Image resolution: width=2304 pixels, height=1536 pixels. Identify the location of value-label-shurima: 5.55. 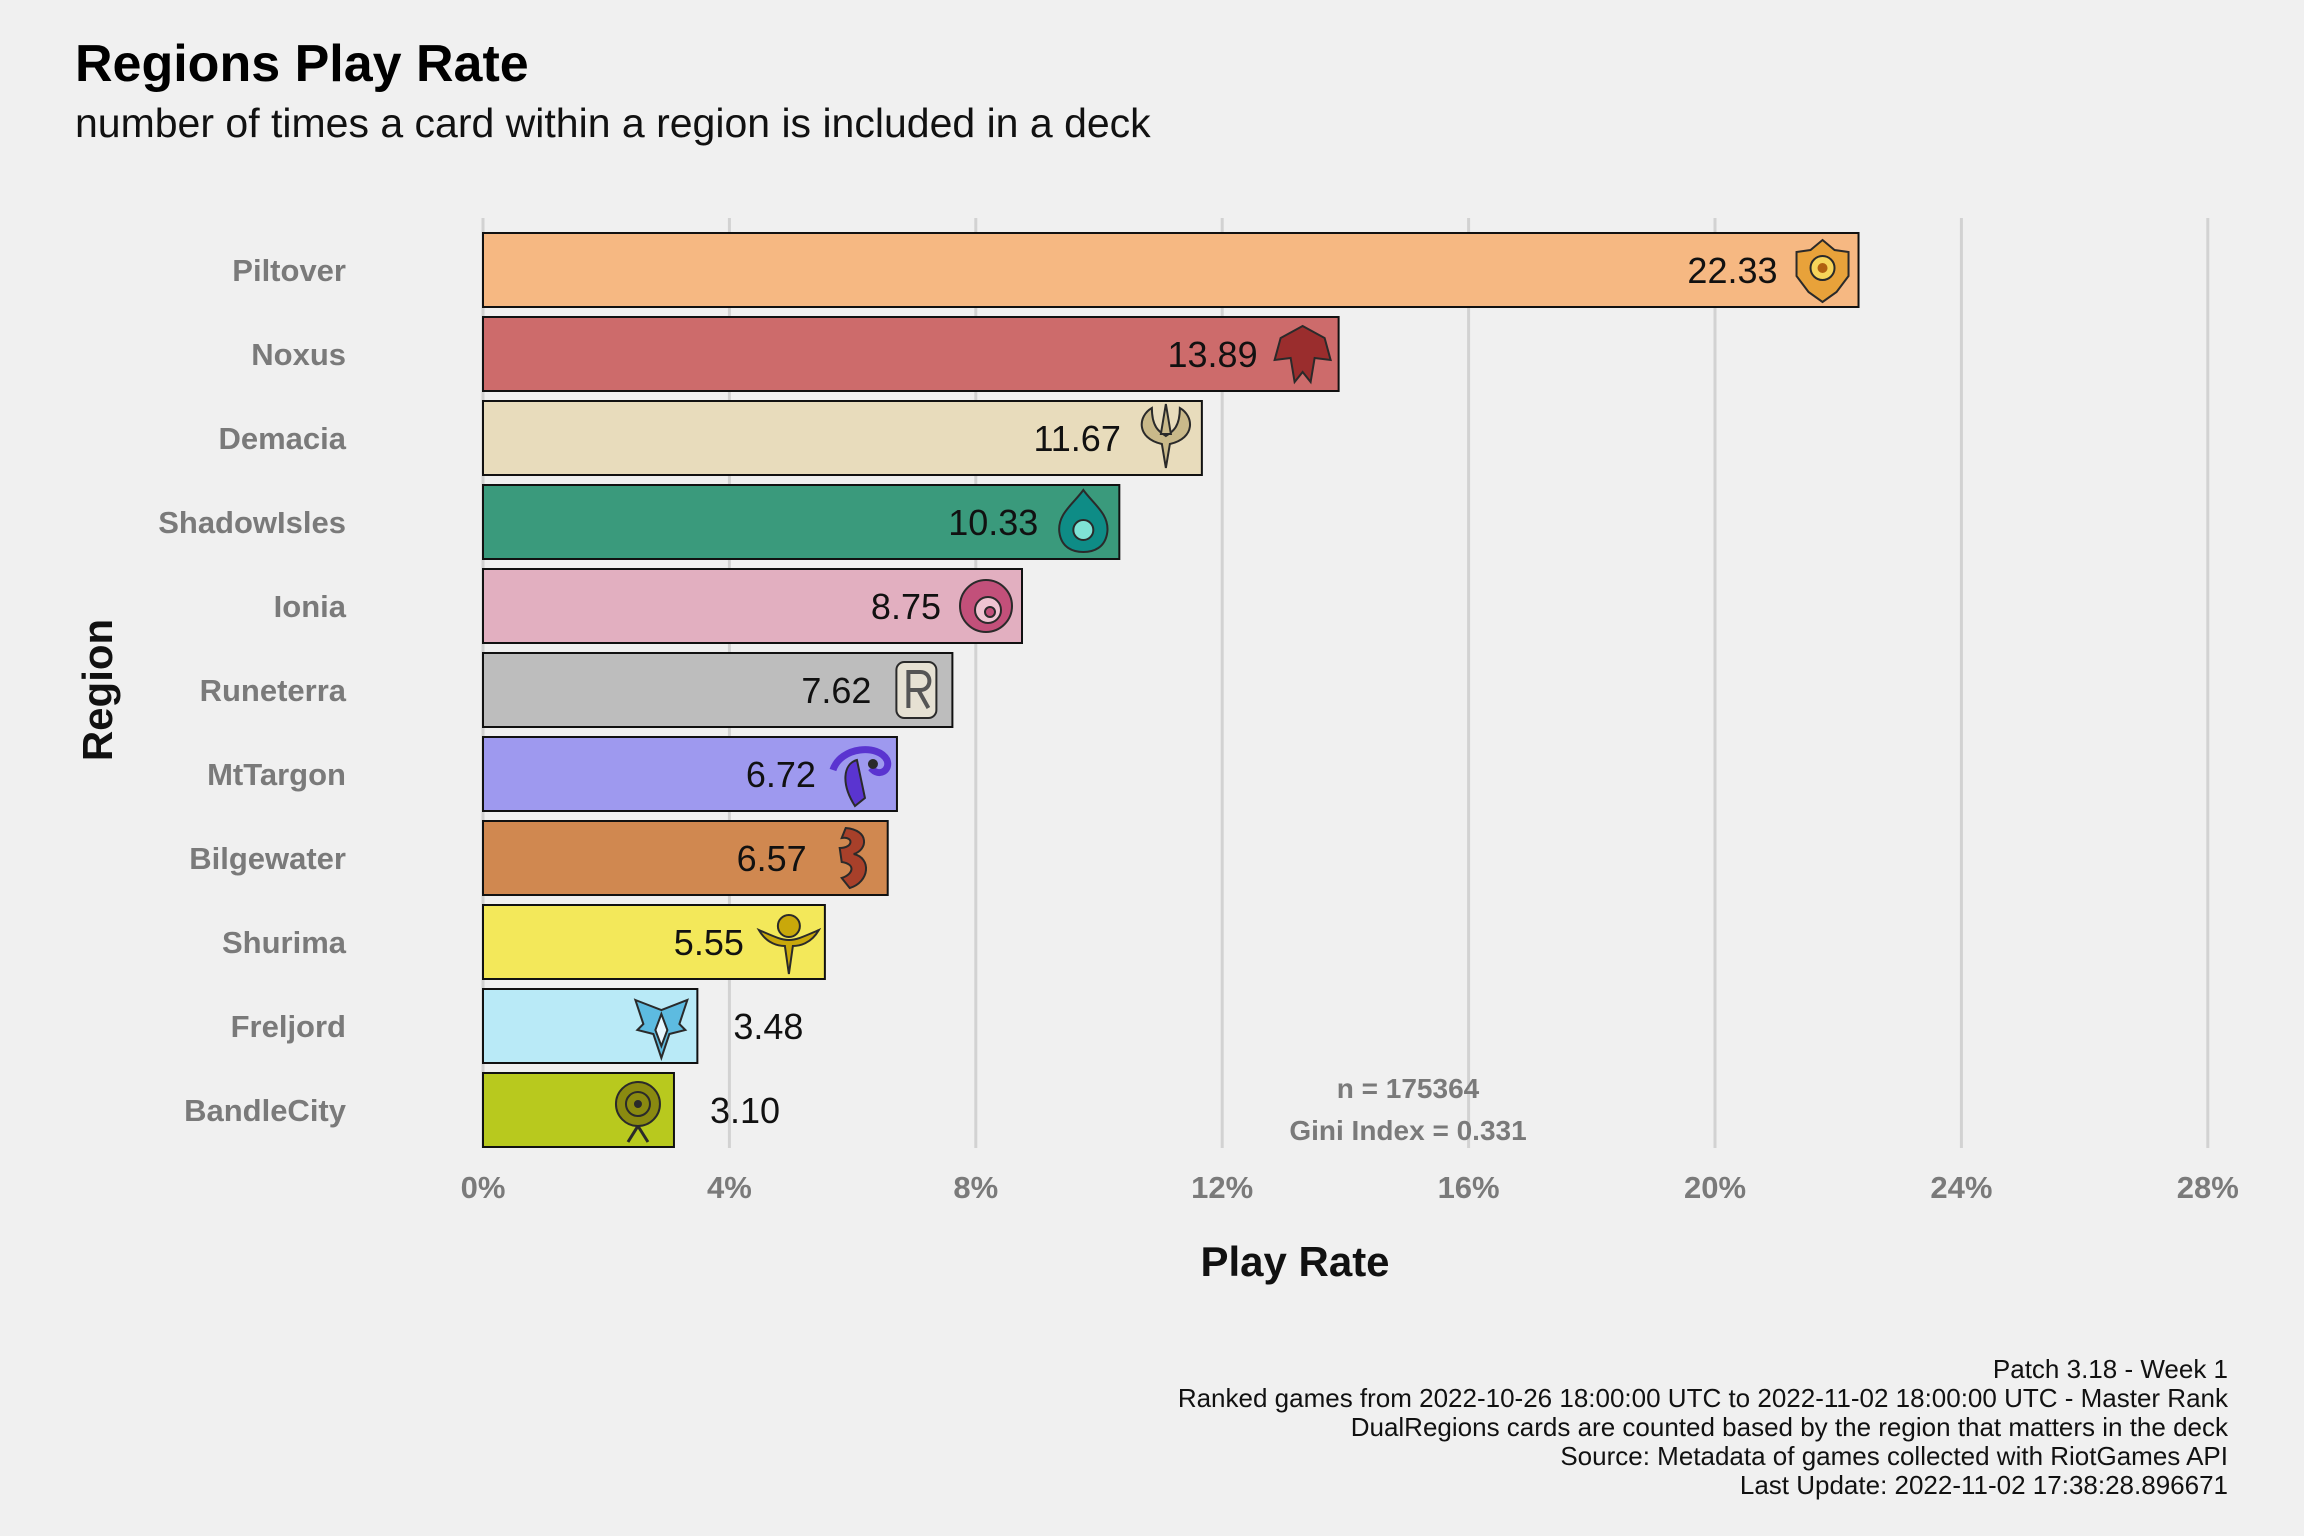
(709, 942).